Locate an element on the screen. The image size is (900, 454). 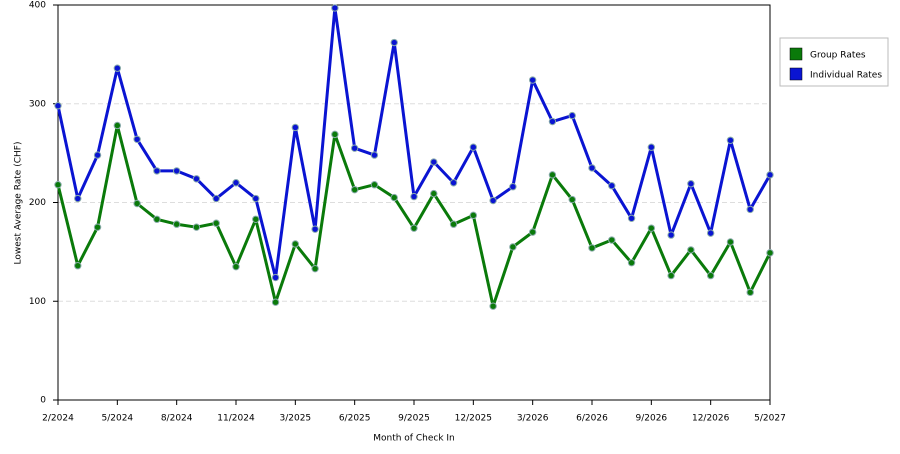
x-axis-title: Month of Check In is located at coordinates (414, 439).